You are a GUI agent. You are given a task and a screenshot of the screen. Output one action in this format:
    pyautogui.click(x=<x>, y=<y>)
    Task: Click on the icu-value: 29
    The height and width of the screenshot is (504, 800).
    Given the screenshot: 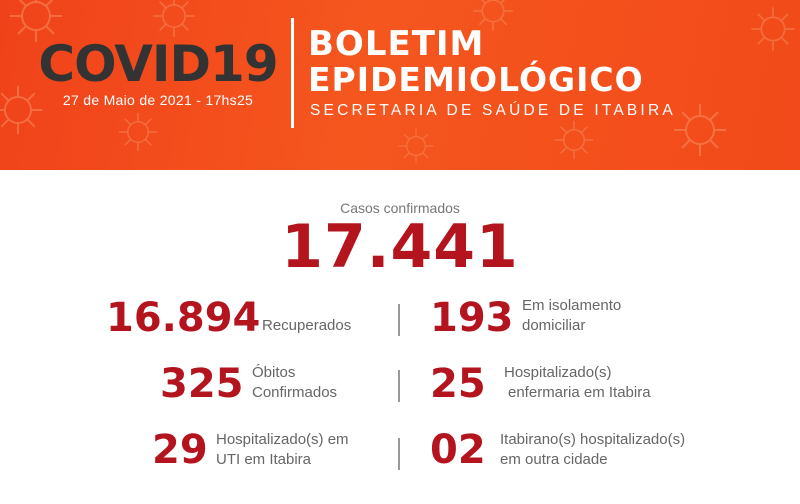 What is the action you would take?
    pyautogui.click(x=180, y=450)
    